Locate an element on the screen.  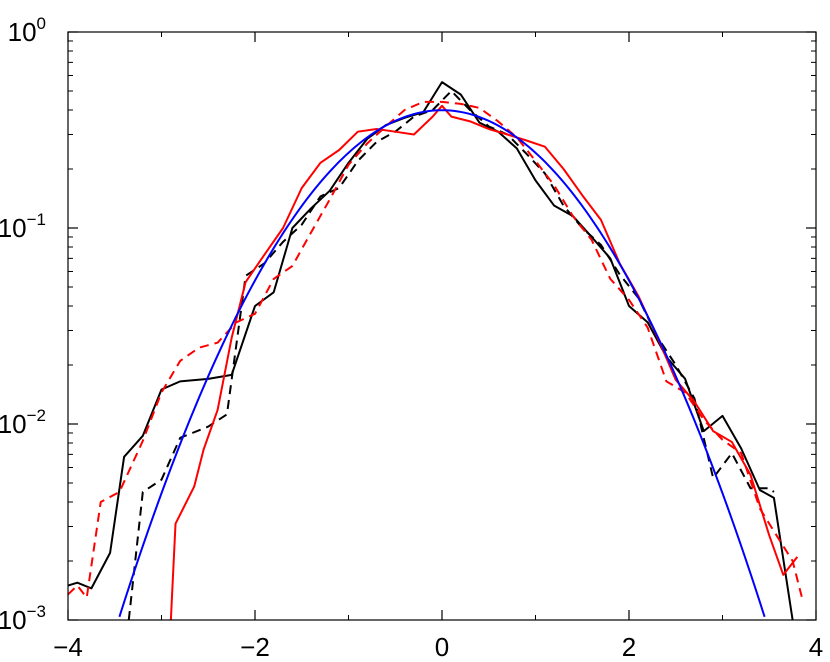
x-tick-label: −4 is located at coordinates (68, 647).